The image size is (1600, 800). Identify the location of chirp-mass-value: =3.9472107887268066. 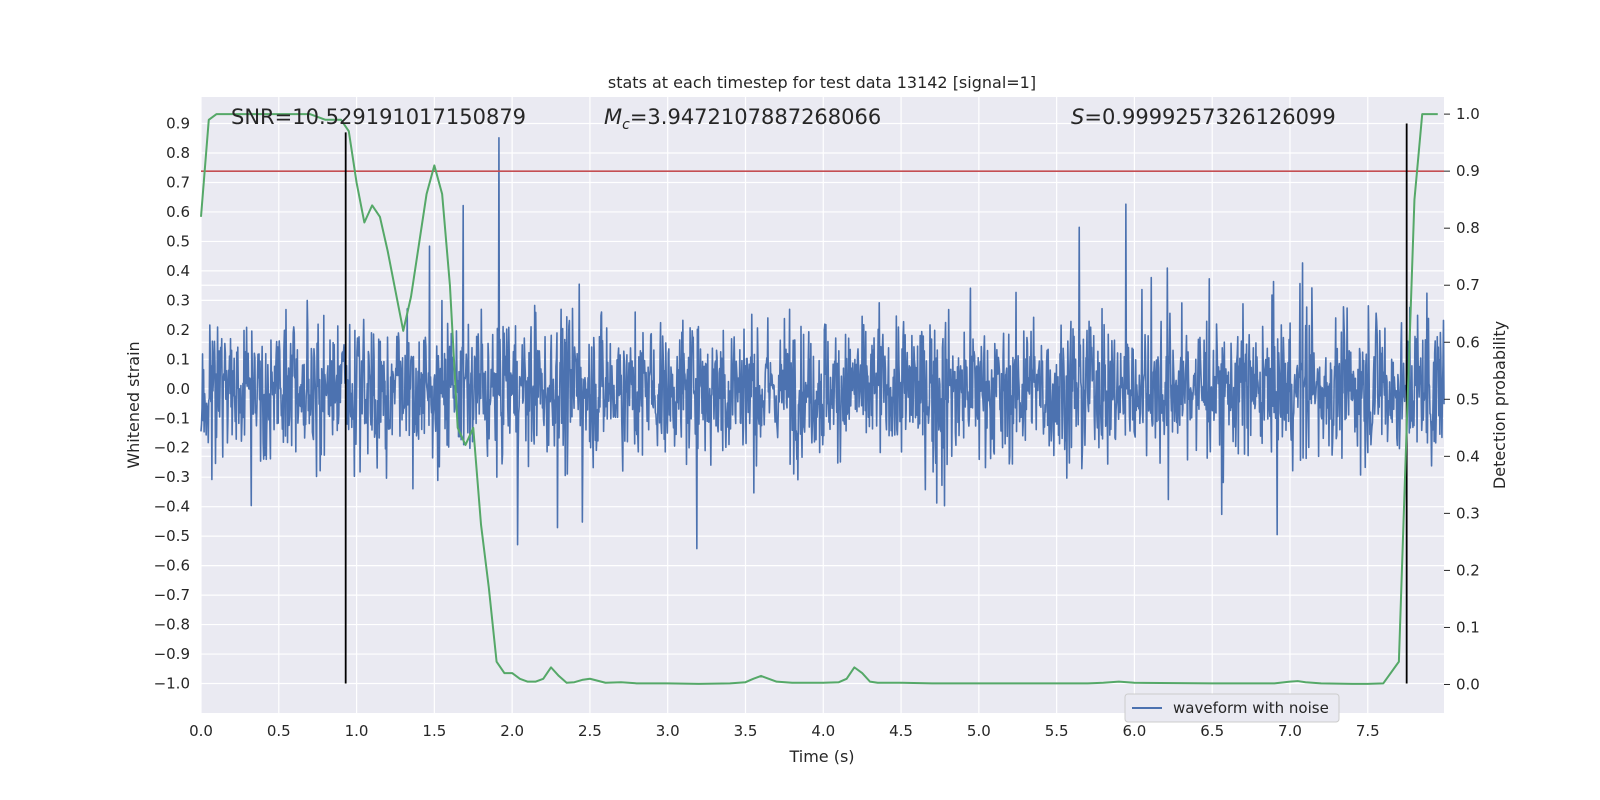
(755, 117).